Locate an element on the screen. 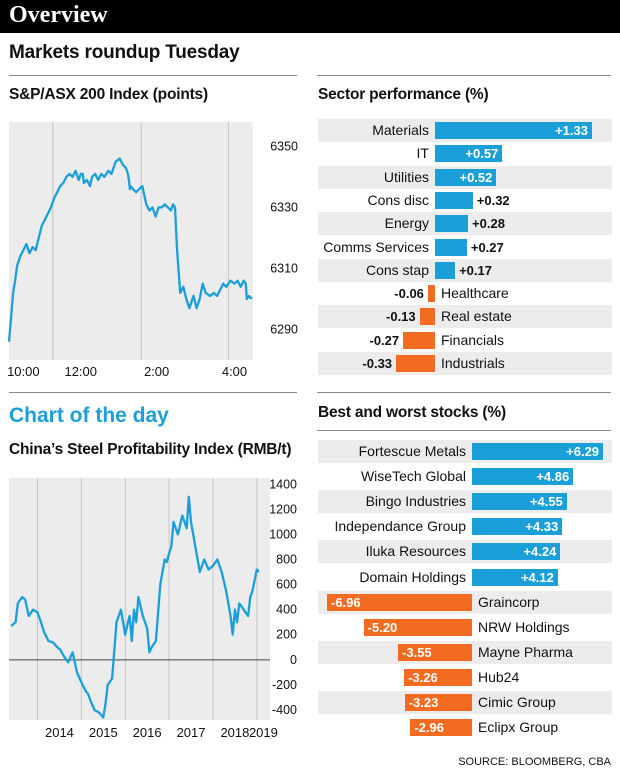 The width and height of the screenshot is (620, 778). x-tick-label: 2018 is located at coordinates (234, 732).